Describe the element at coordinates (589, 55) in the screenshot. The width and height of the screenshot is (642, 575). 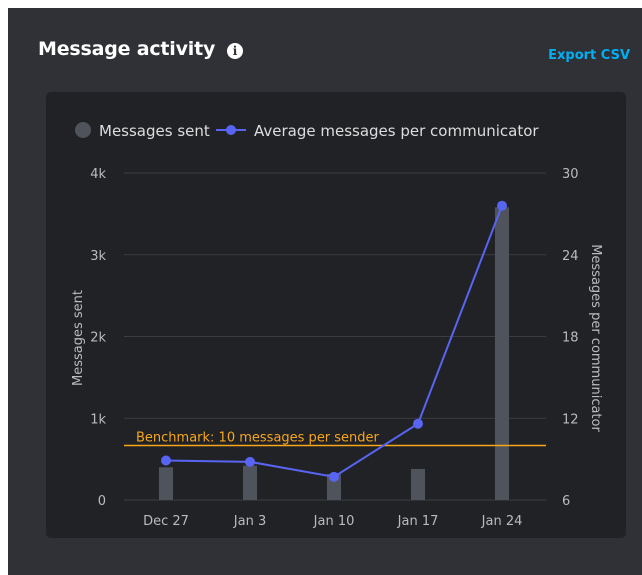
I see `export-csv-link: Export CSV` at that location.